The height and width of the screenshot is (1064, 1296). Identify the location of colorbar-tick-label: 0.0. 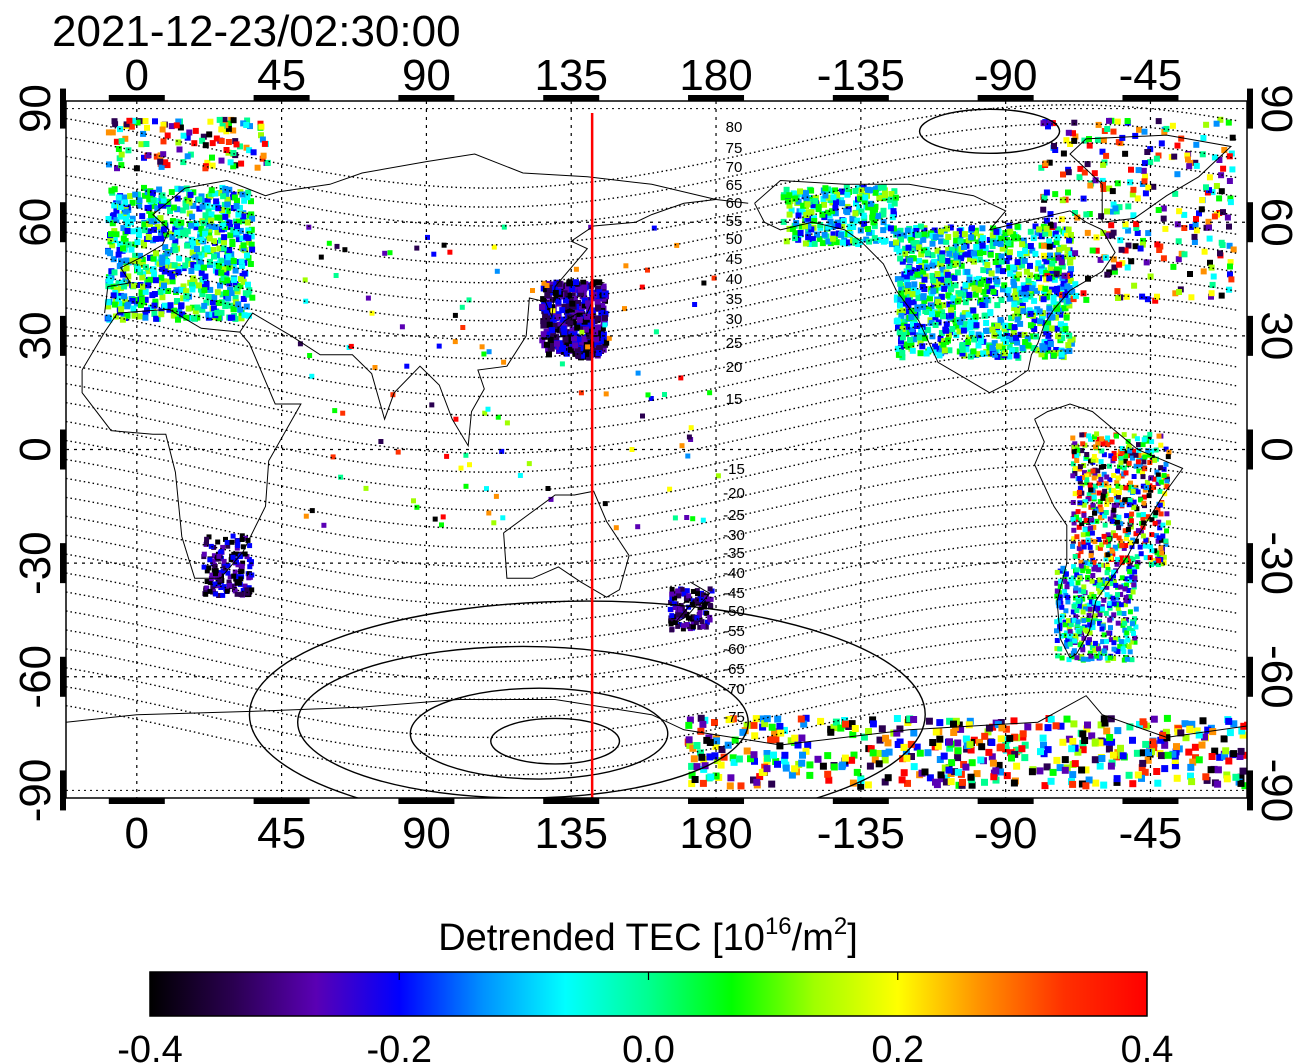
(648, 1046).